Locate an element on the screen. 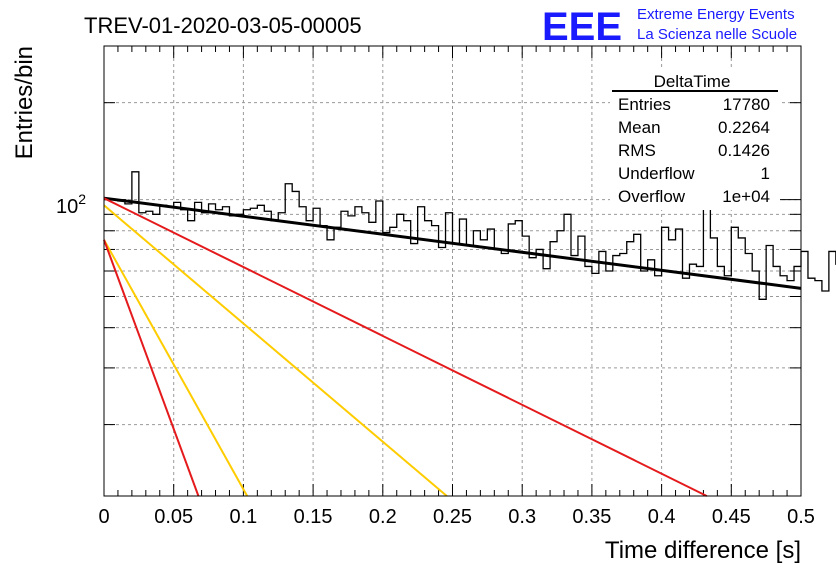 The height and width of the screenshot is (572, 836). chart-title: TREV-01-2020-03-05-00005 is located at coordinates (223, 25).